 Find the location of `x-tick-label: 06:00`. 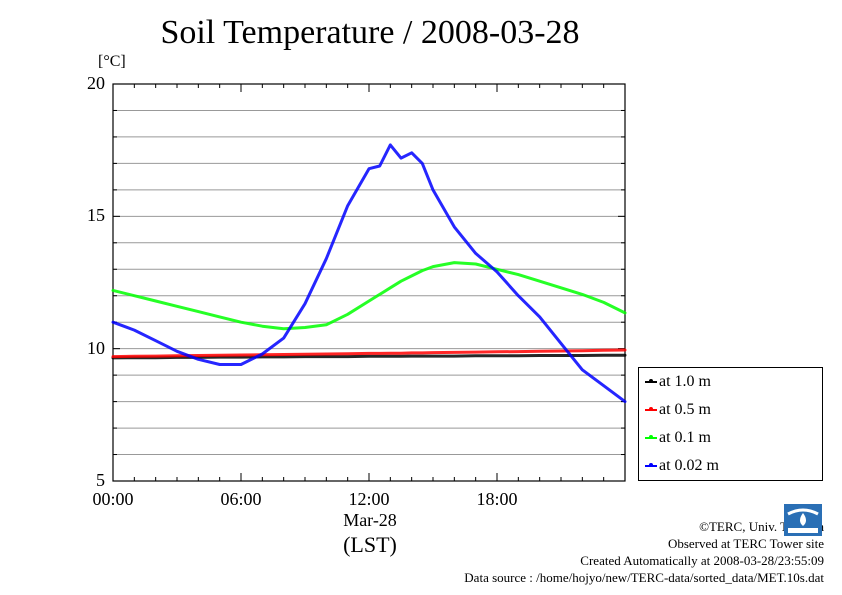

x-tick-label: 06:00 is located at coordinates (241, 499).